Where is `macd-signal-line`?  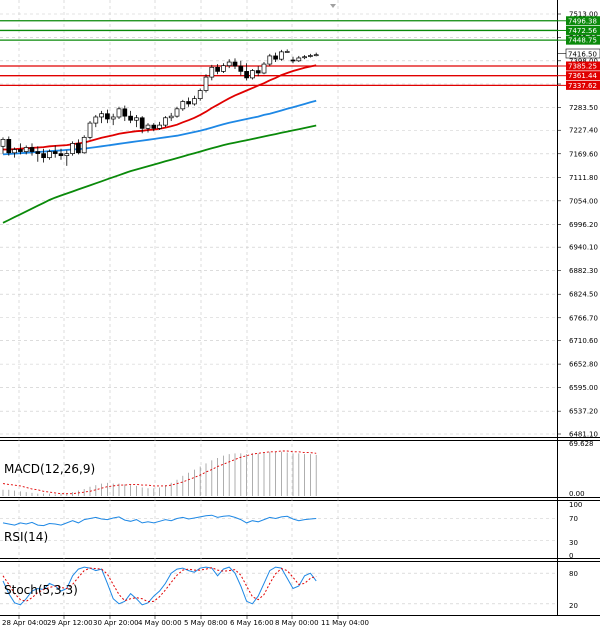 macd-signal-line is located at coordinates (159, 472).